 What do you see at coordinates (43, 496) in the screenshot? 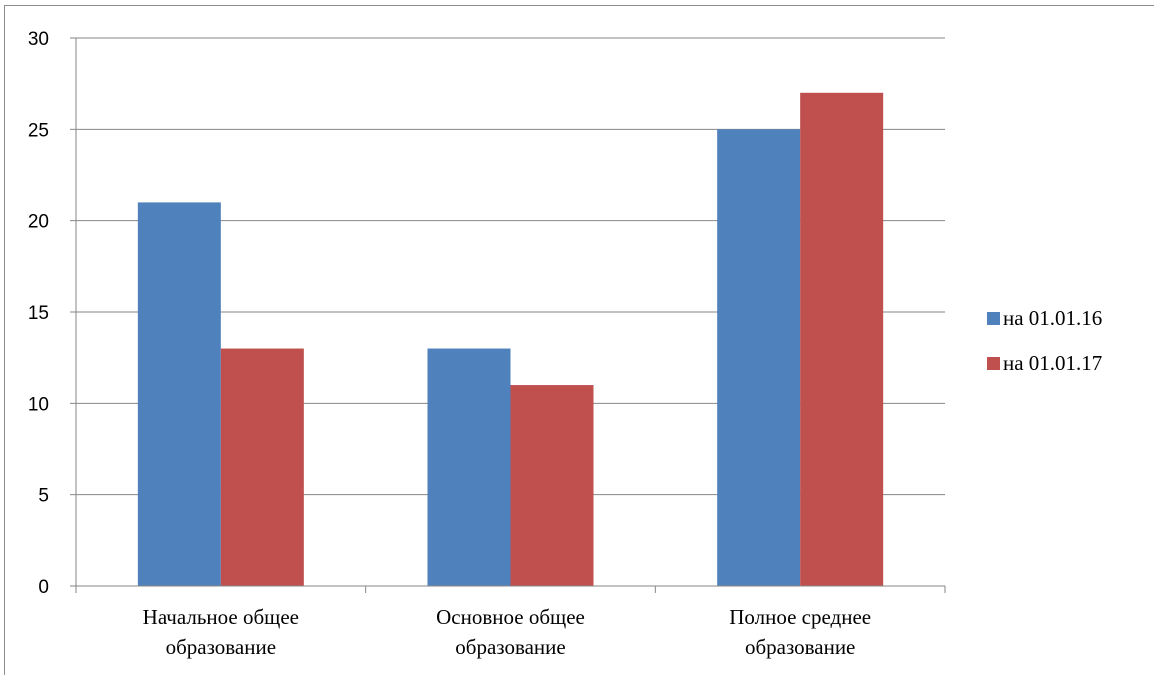
I see `y-tick-label: 5` at bounding box center [43, 496].